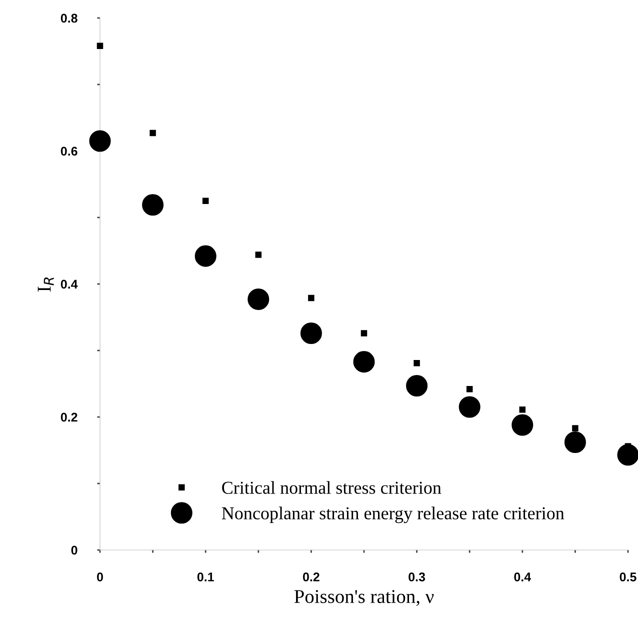 This screenshot has height=625, width=638. I want to click on y-tick-label: 0.4, so click(69, 284).